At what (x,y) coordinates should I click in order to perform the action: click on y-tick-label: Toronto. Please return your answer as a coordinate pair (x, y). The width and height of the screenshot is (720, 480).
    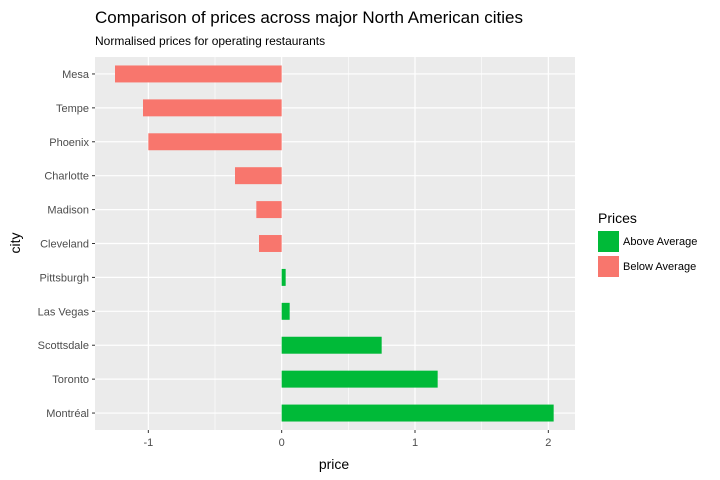
    Looking at the image, I should click on (70, 380).